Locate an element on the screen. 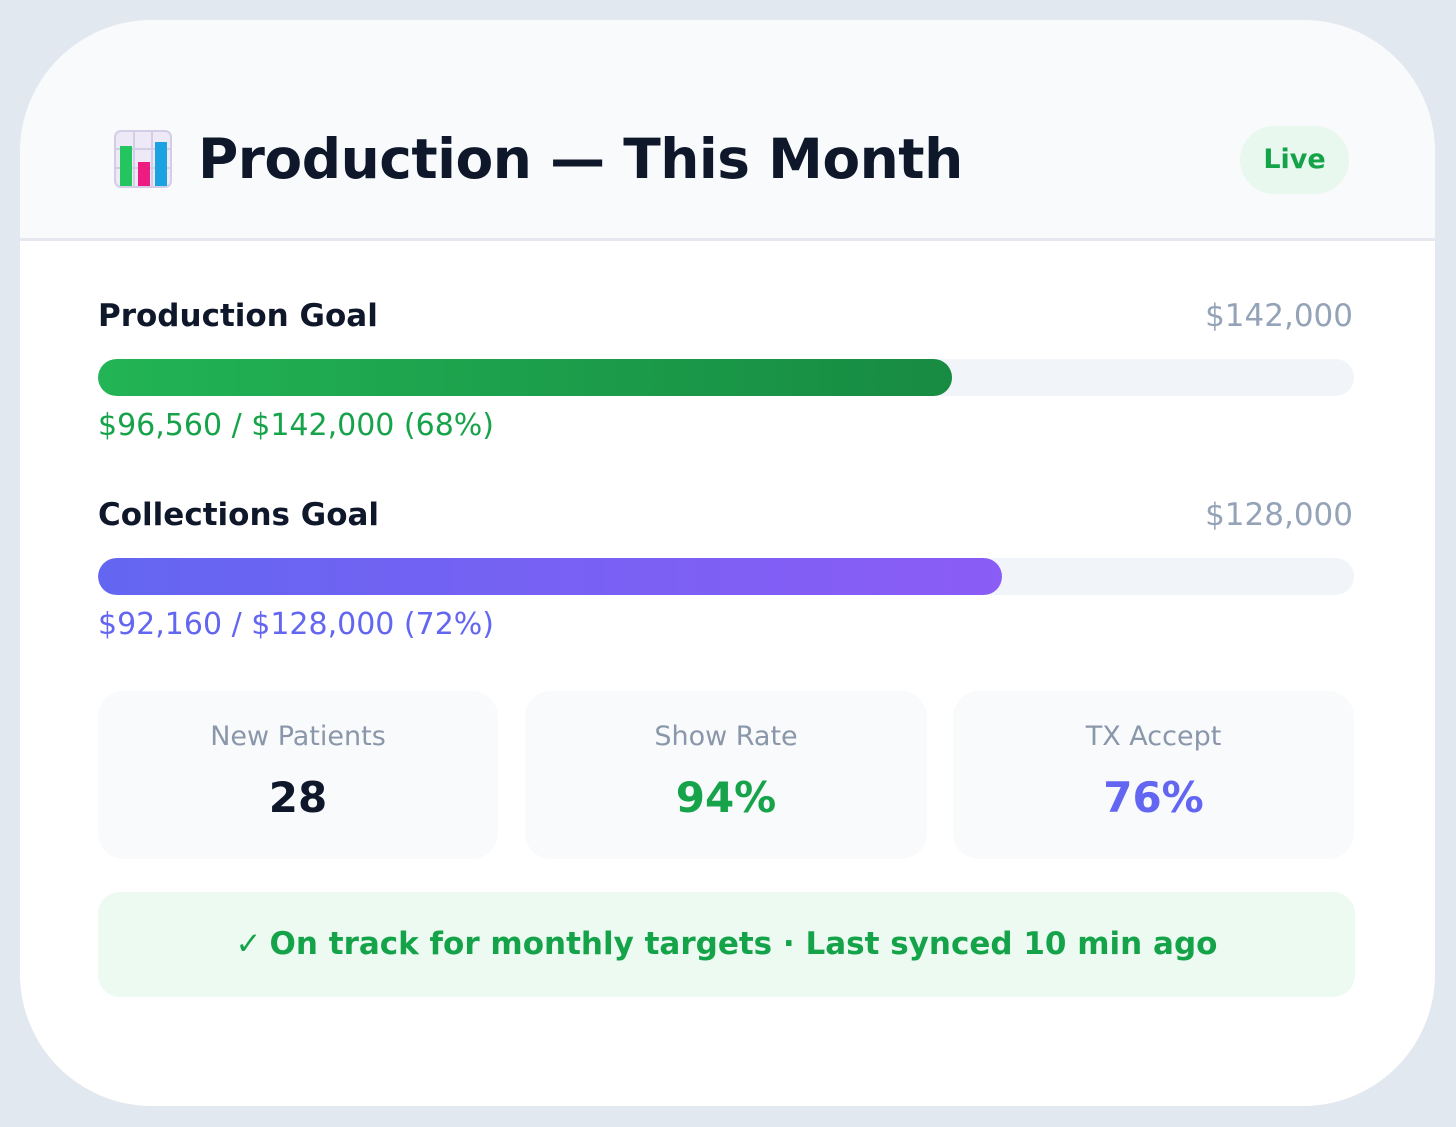 This screenshot has width=1456, height=1127. bar-chart-icon is located at coordinates (143, 159).